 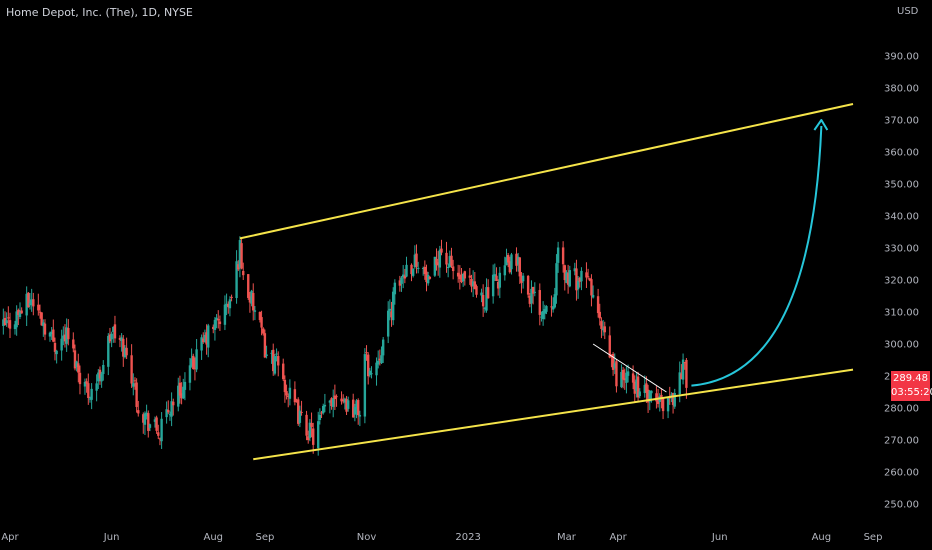 What do you see at coordinates (901, 473) in the screenshot?
I see `y-tick-label: 260.00` at bounding box center [901, 473].